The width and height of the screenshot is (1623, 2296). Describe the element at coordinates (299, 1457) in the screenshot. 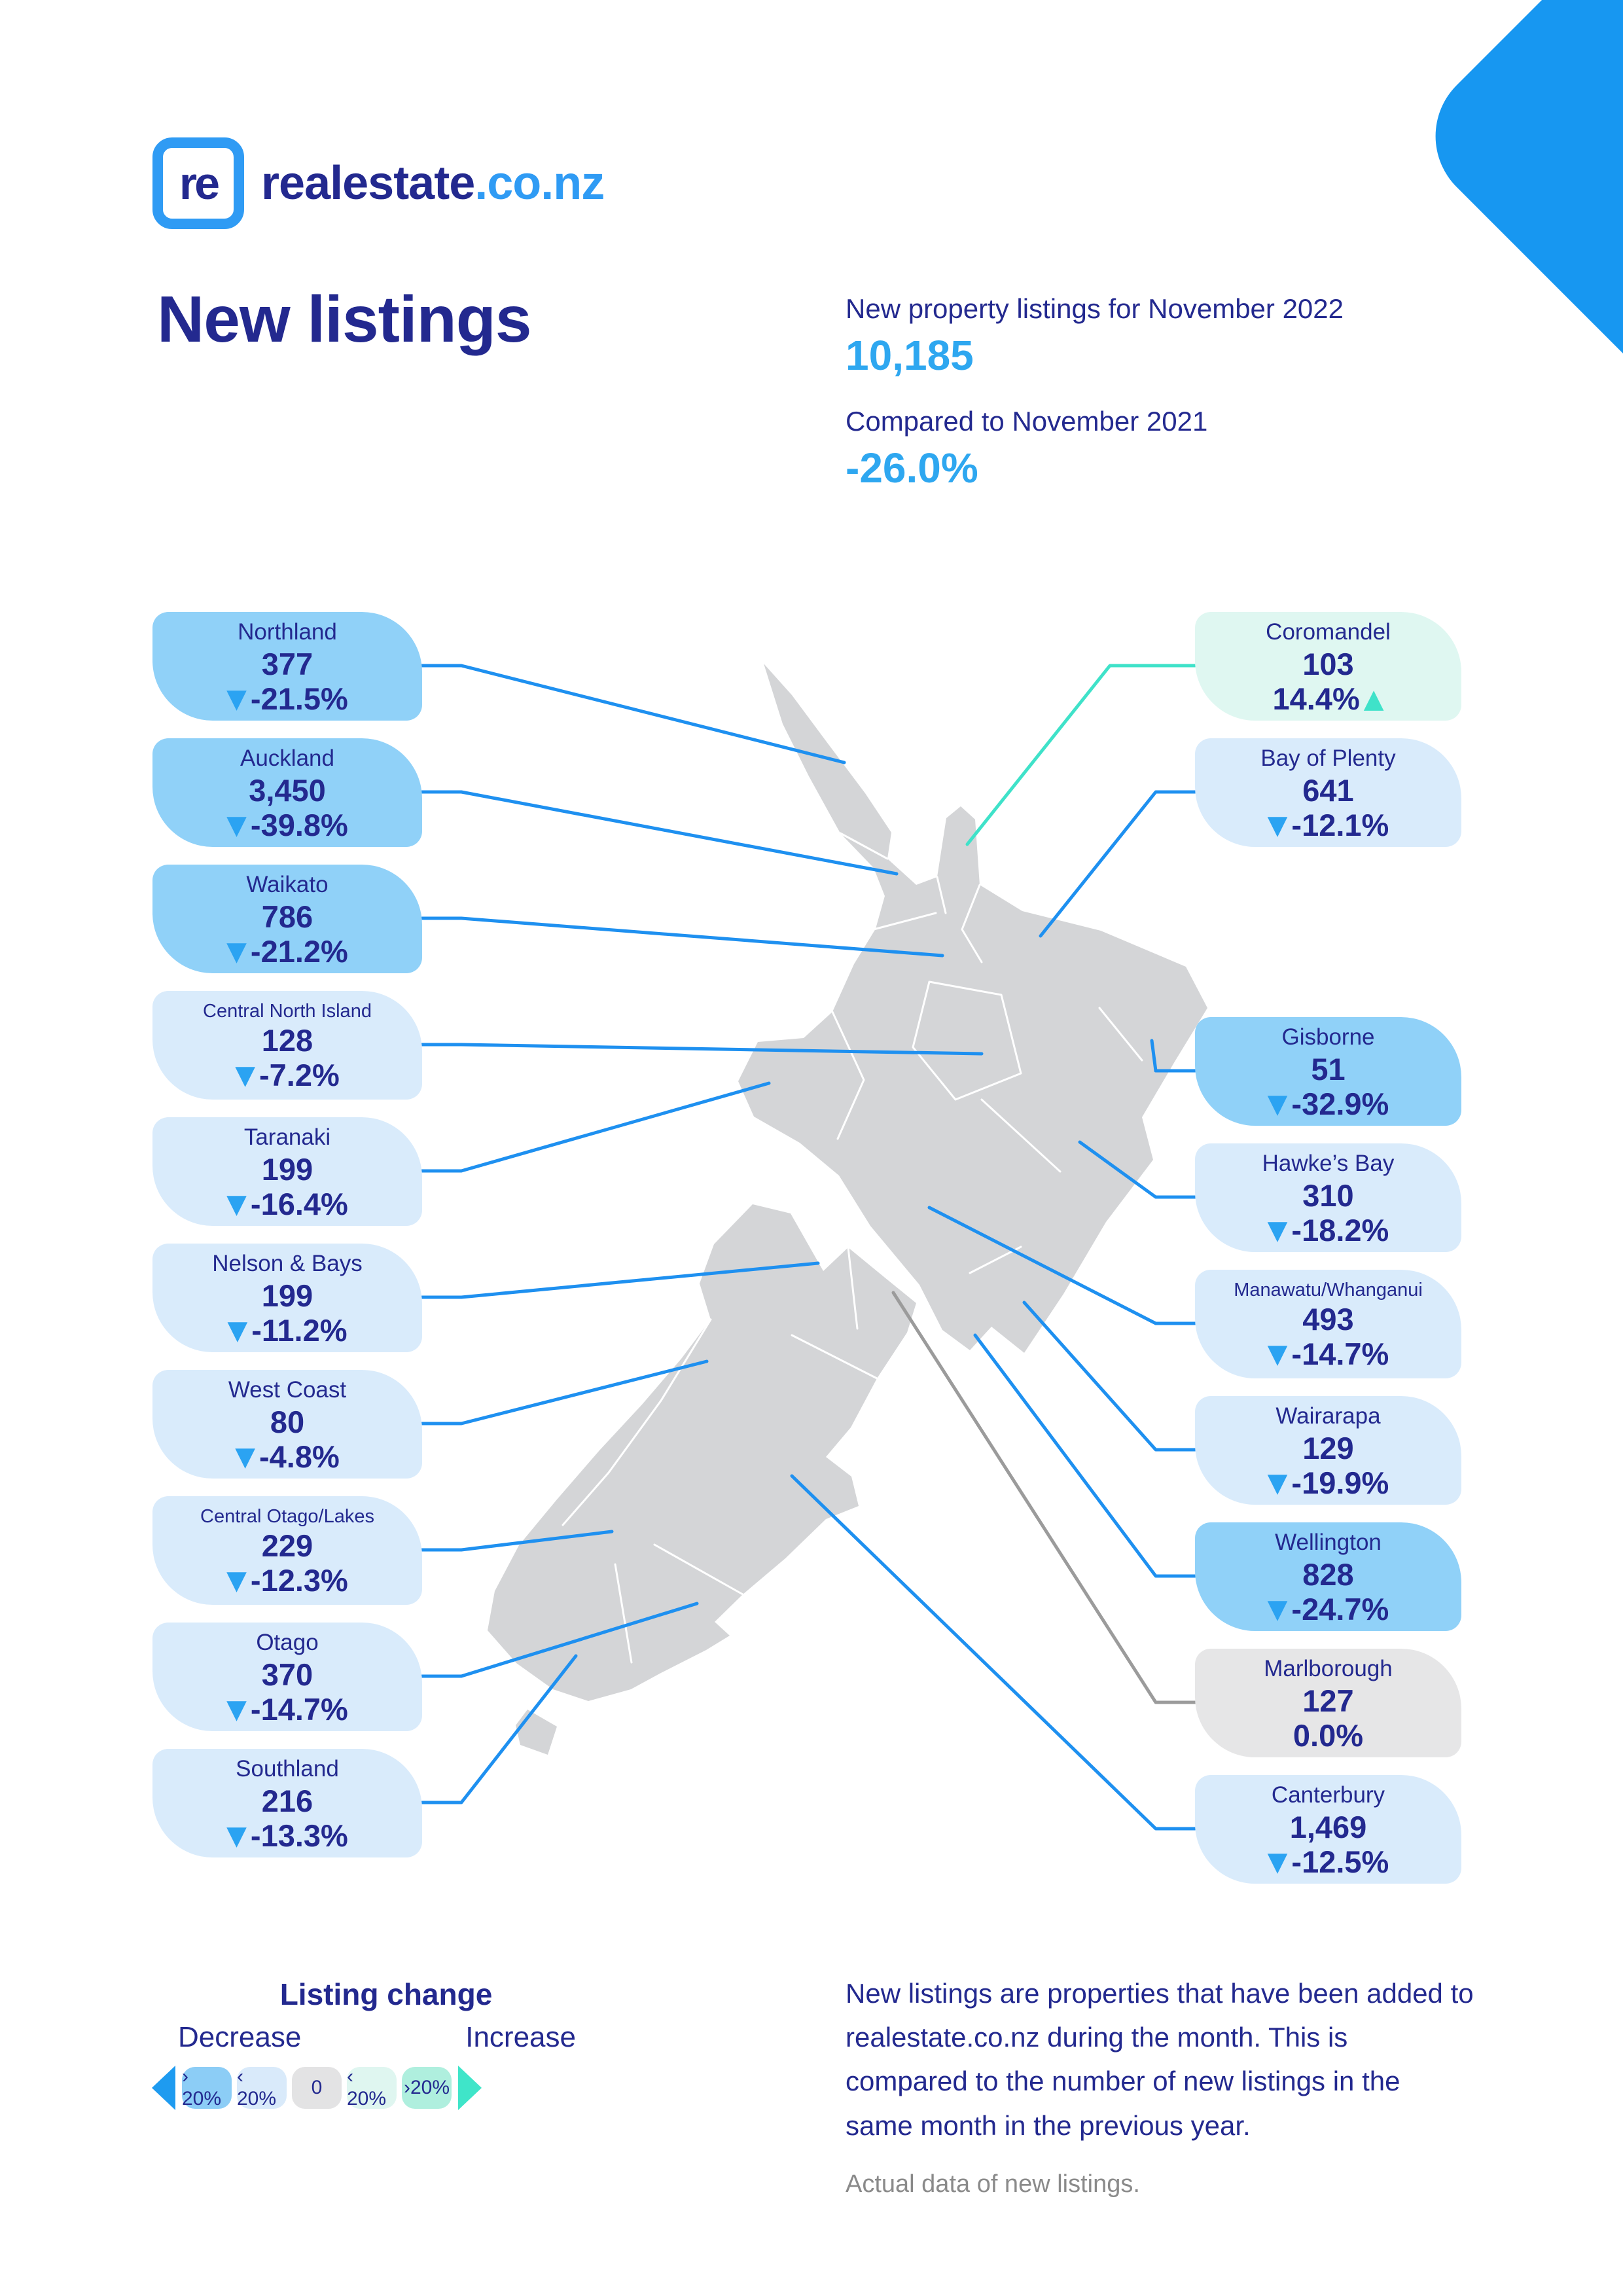

I see `region-change: -4.8%` at that location.